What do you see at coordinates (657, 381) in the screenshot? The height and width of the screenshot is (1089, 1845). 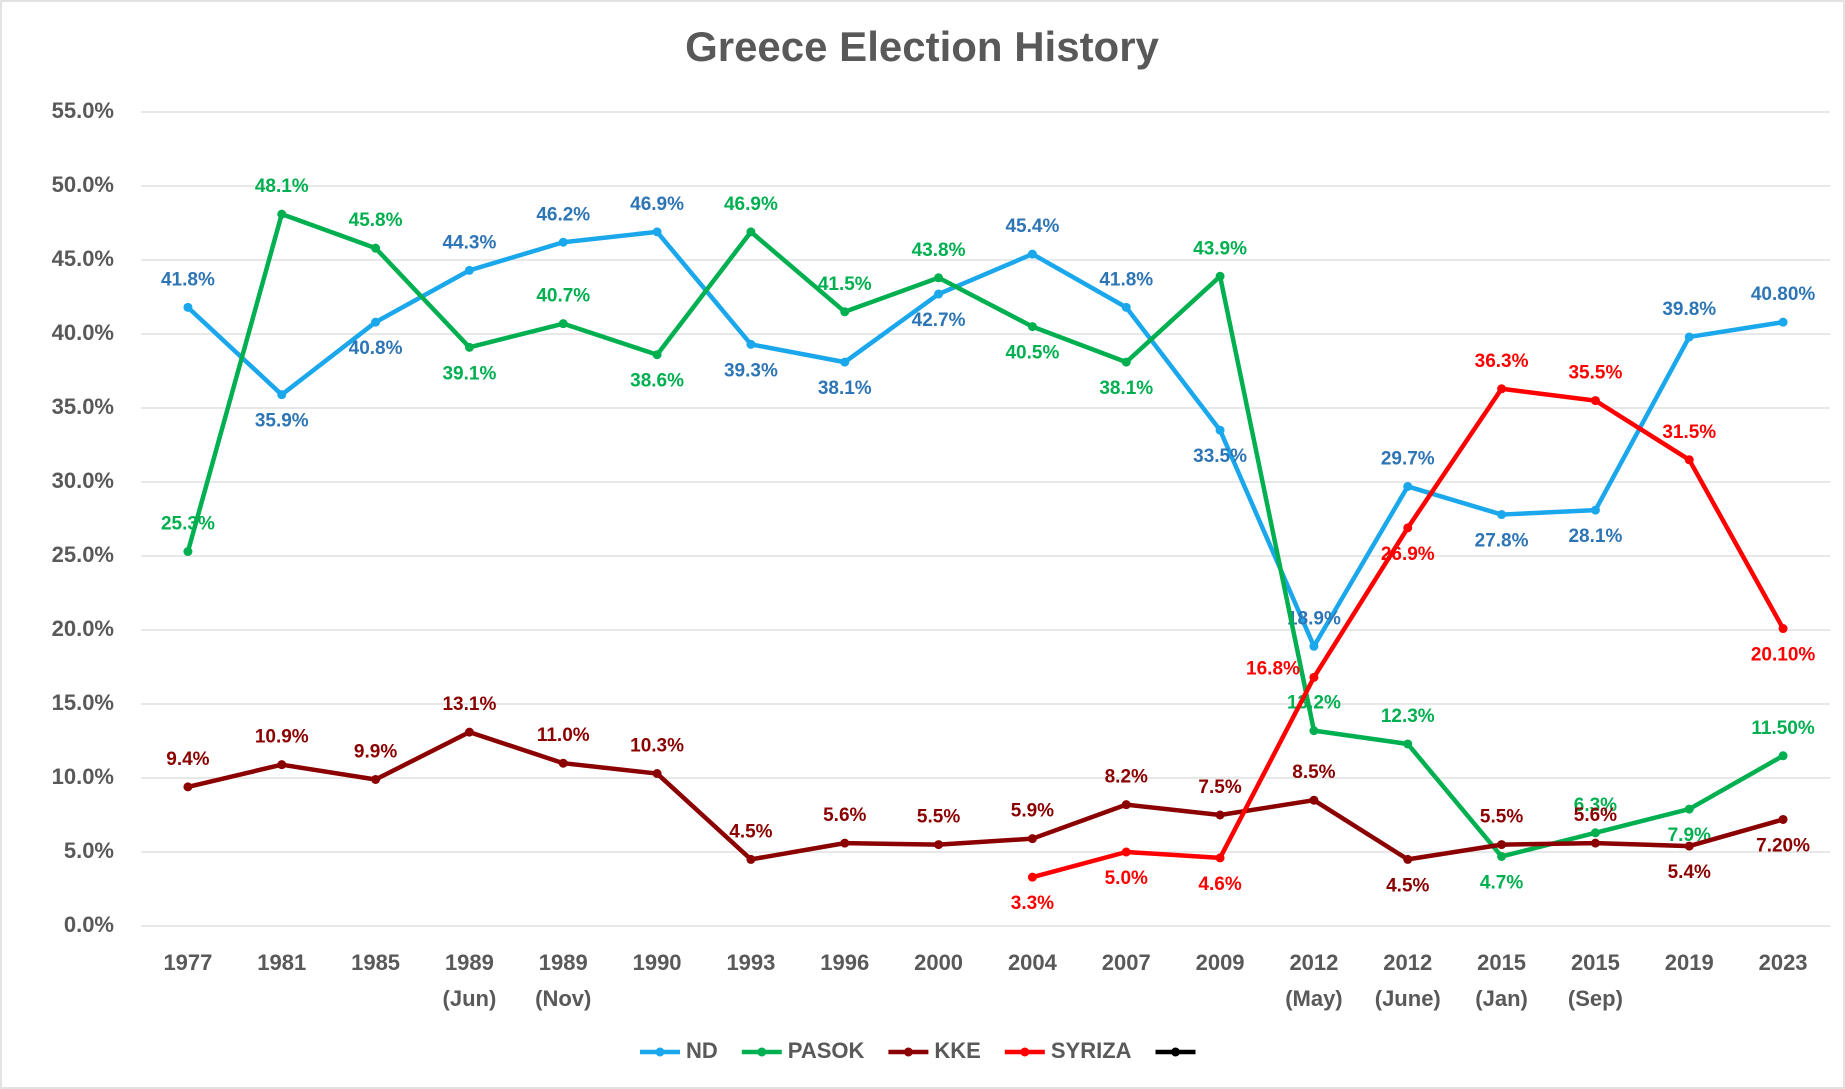 I see `data-label: 38.6%` at bounding box center [657, 381].